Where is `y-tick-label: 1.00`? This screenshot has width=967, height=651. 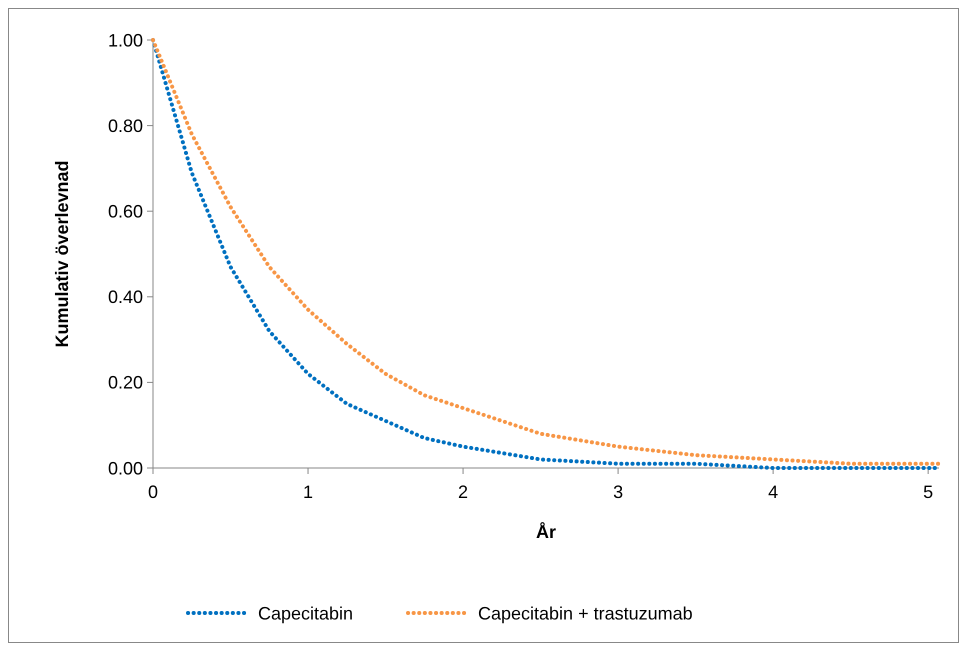
y-tick-label: 1.00 is located at coordinates (125, 40).